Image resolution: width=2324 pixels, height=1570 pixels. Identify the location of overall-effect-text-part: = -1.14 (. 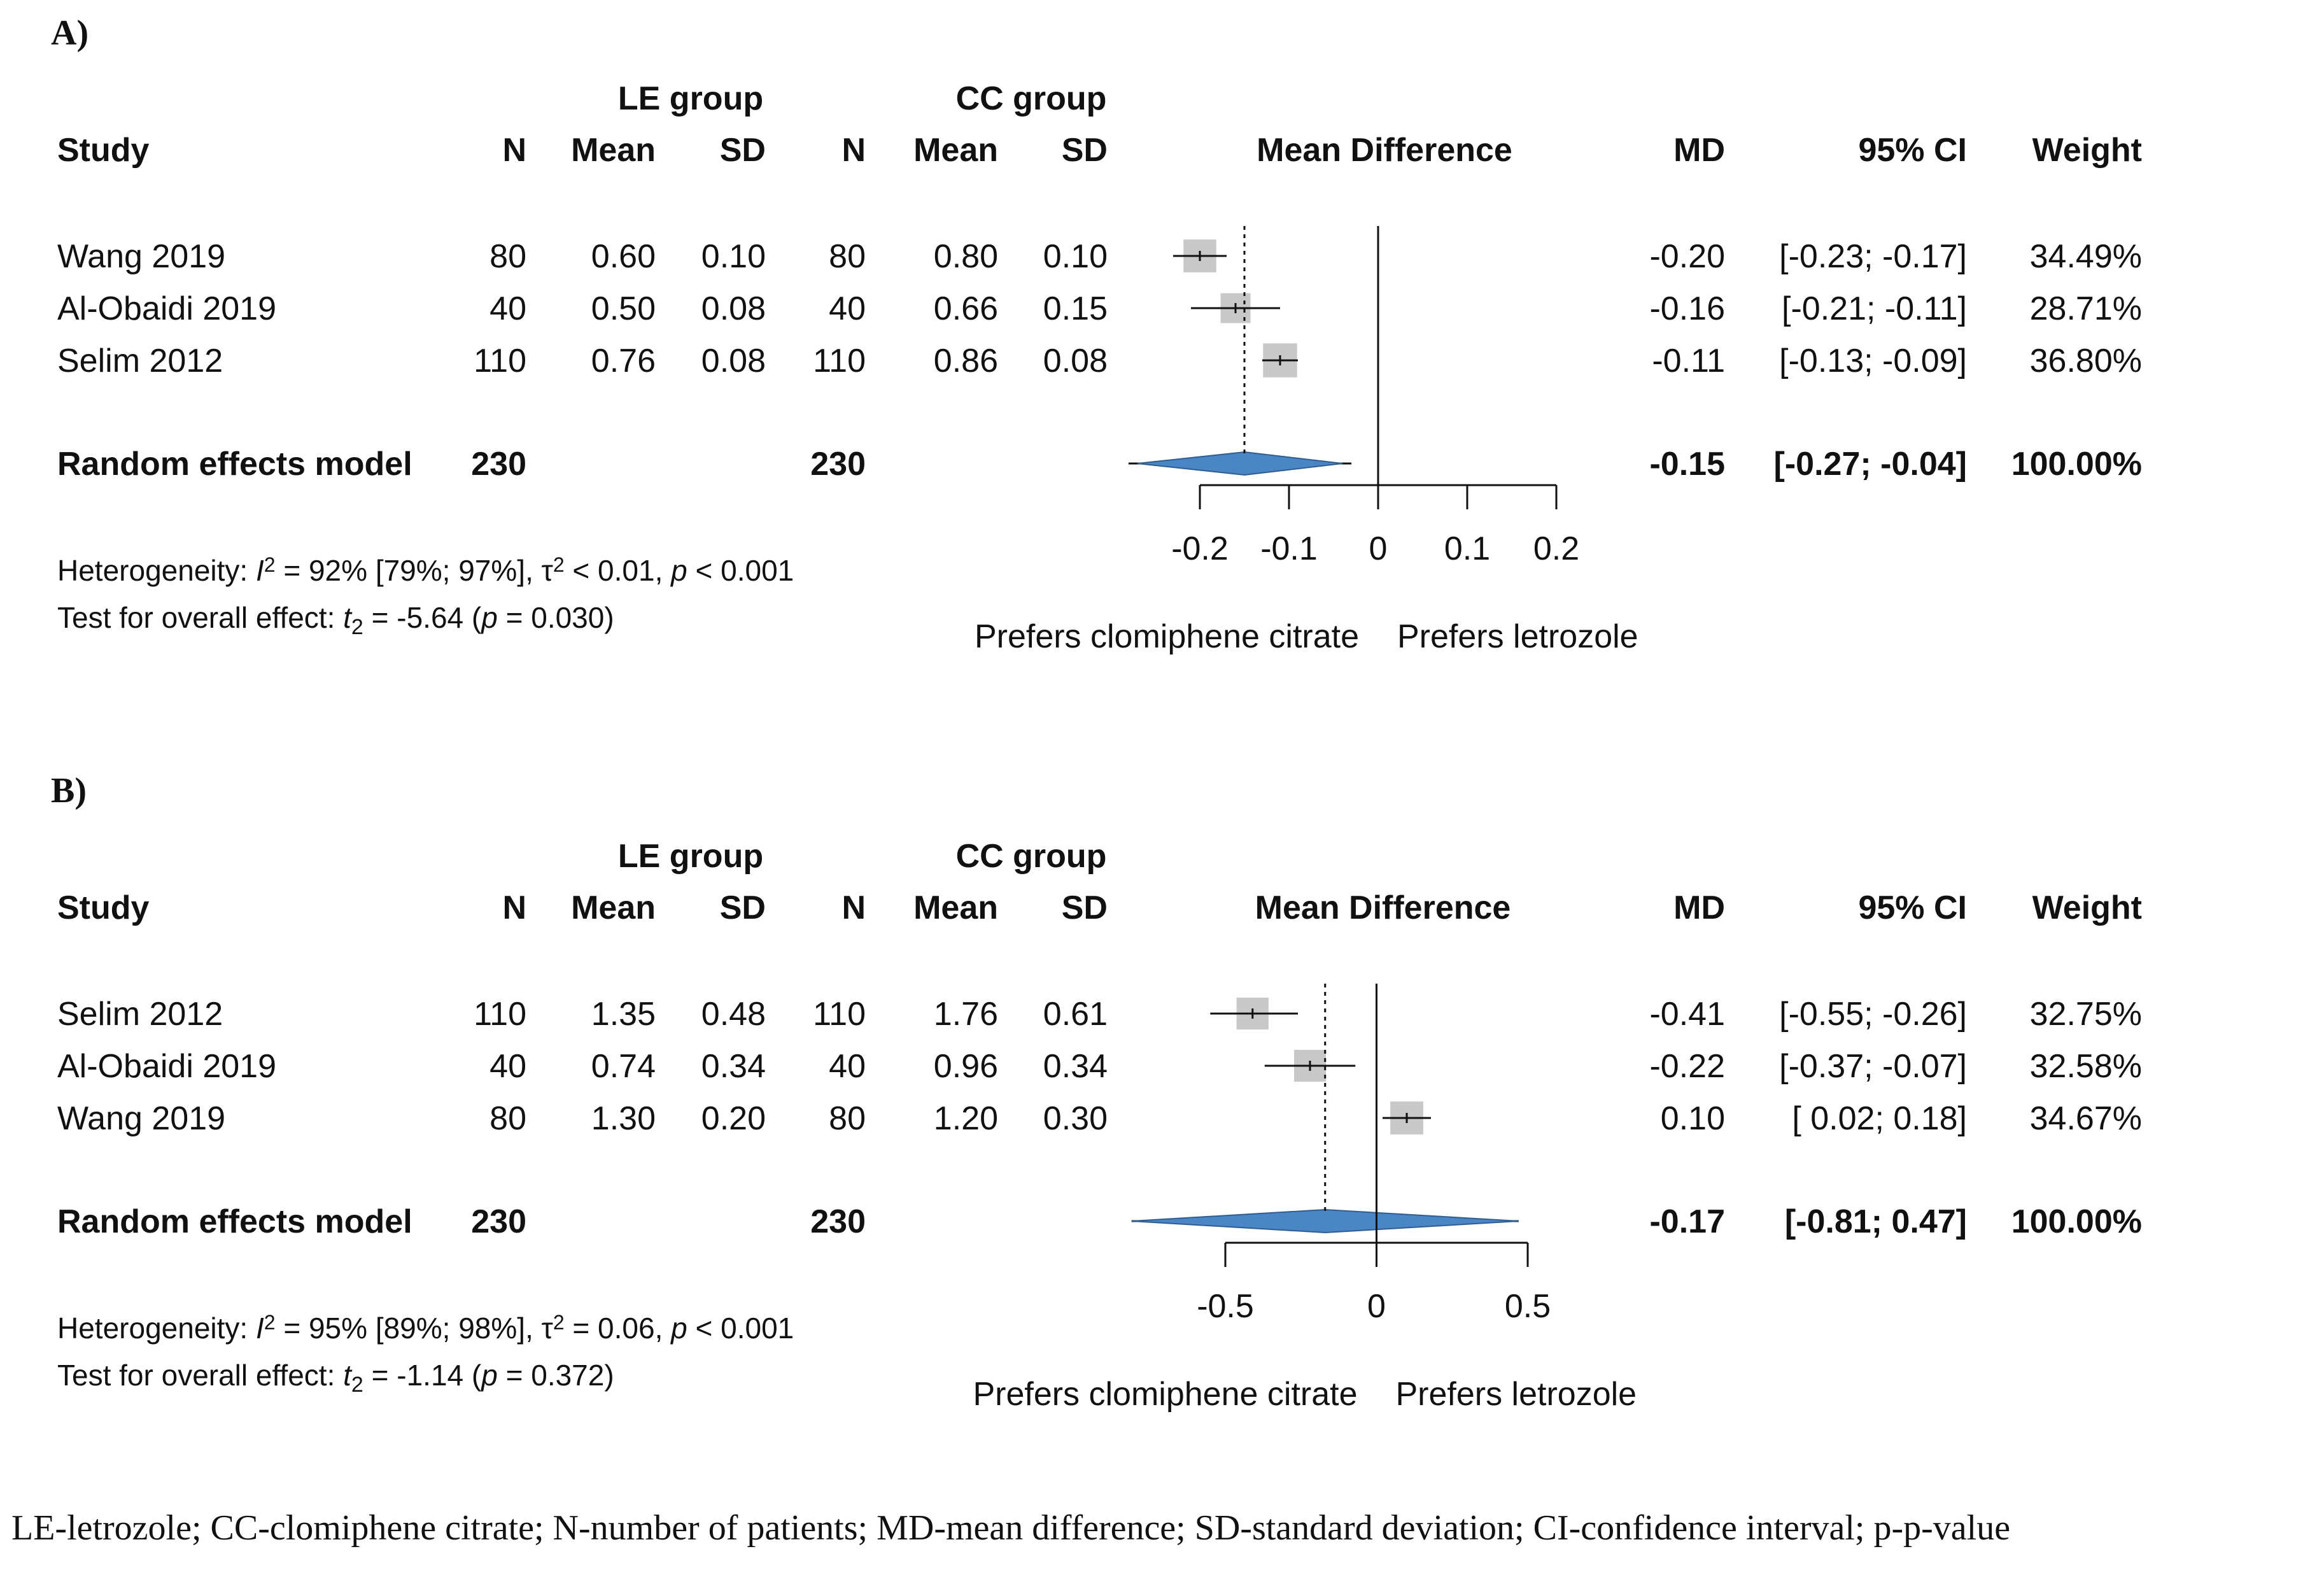
(423, 1375).